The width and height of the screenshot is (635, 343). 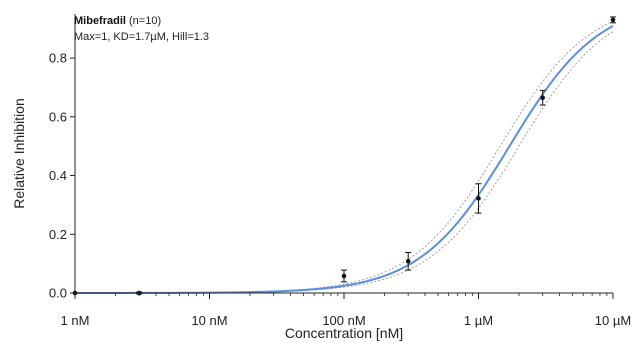 What do you see at coordinates (613, 320) in the screenshot?
I see `x-tick-label: 10 µM` at bounding box center [613, 320].